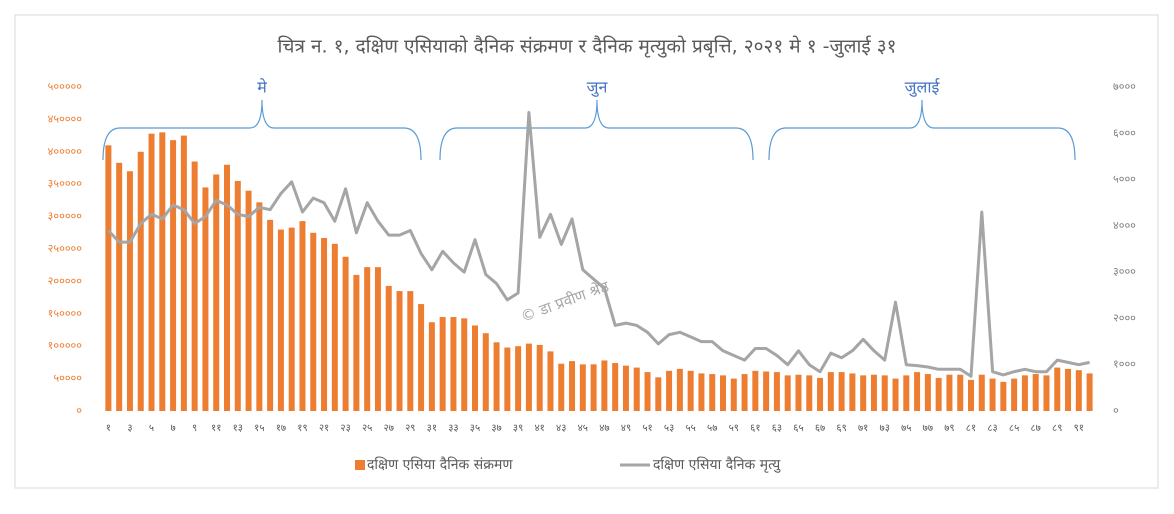 The height and width of the screenshot is (514, 1174). I want to click on y2-tick-label: ३०००, so click(1124, 271).